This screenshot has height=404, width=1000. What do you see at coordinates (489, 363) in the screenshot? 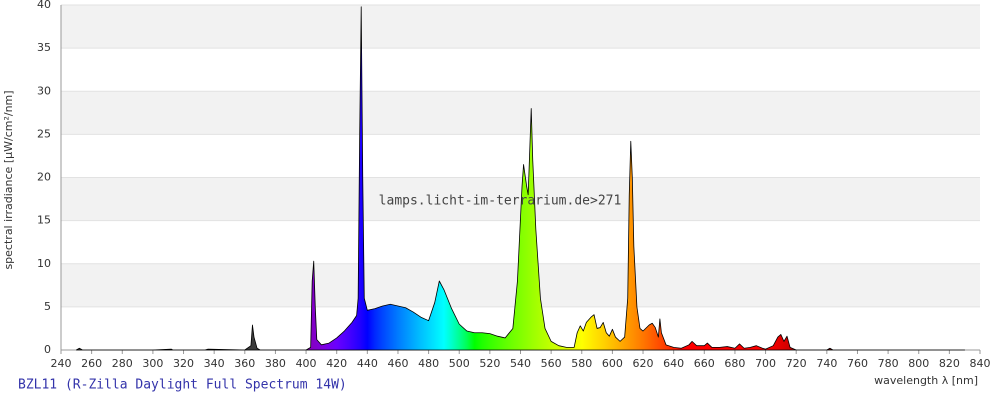
I see `x-tick-label: 520` at bounding box center [489, 363].